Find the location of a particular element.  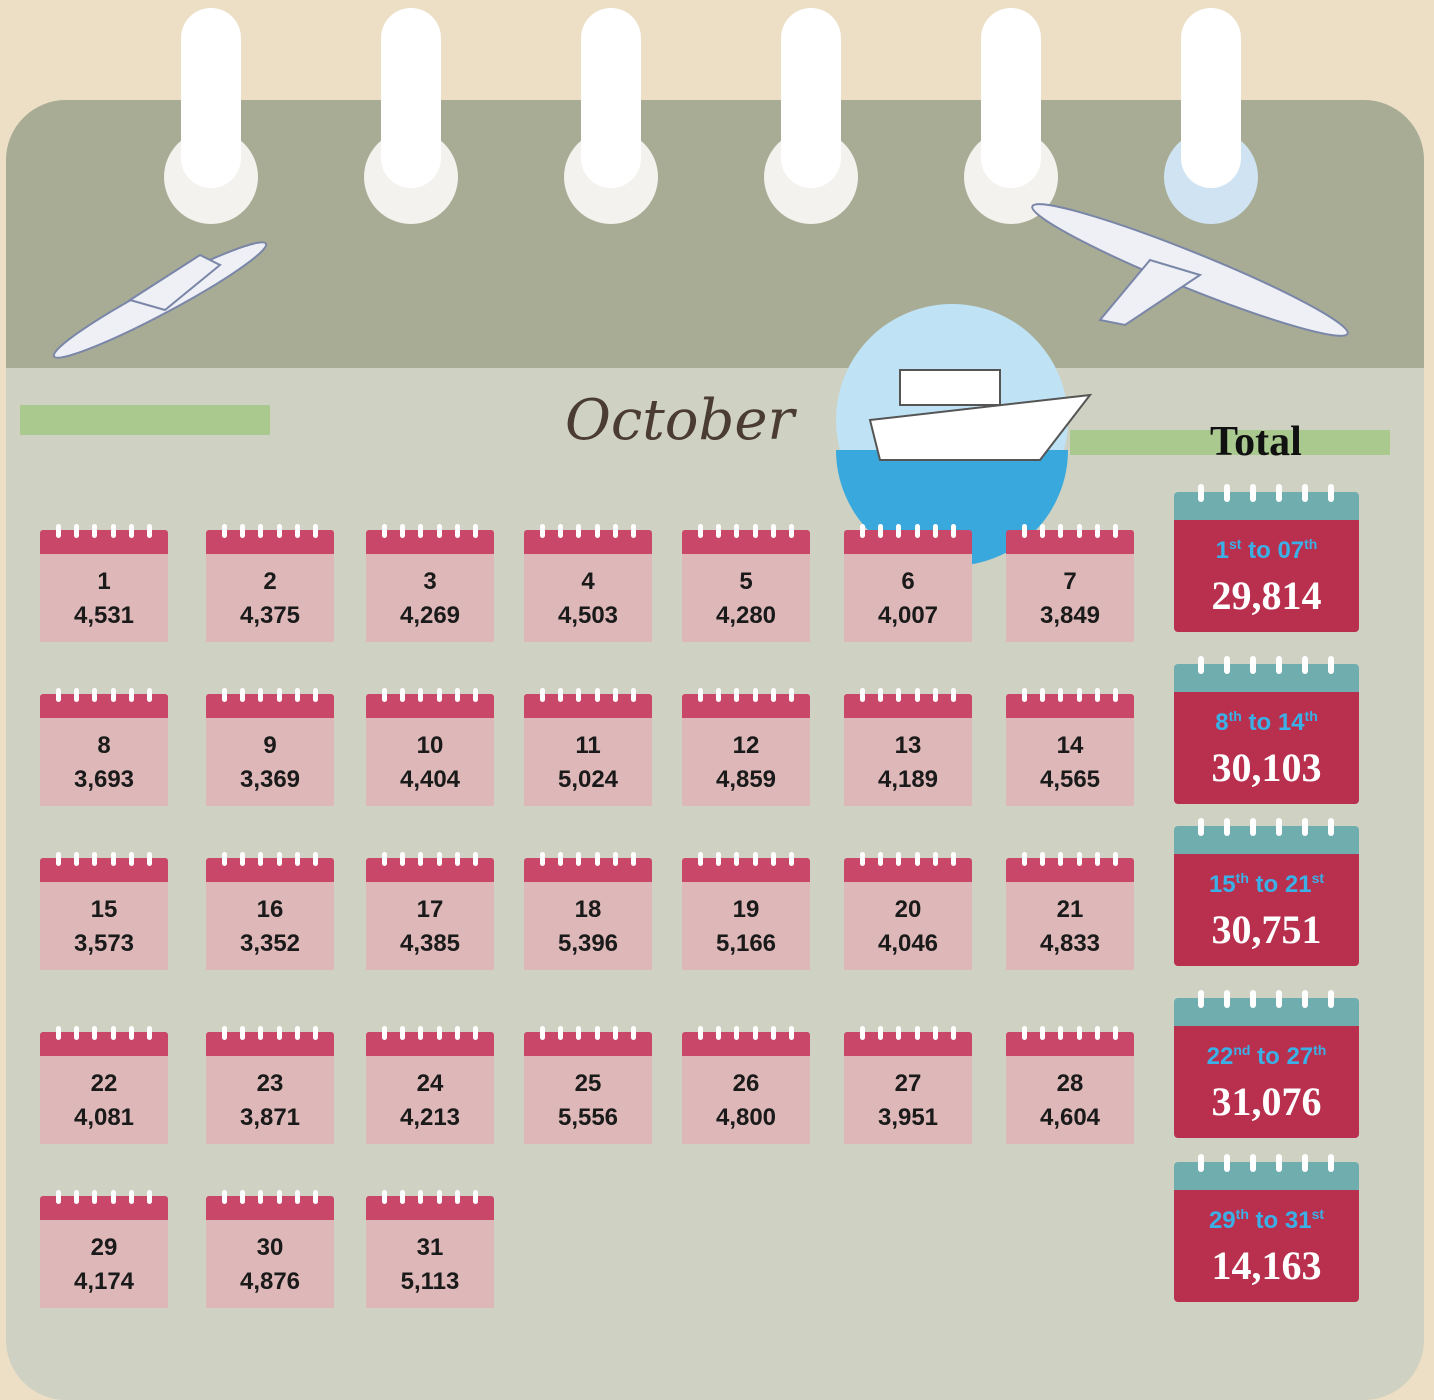

grass is located at coordinates (1230, 442).